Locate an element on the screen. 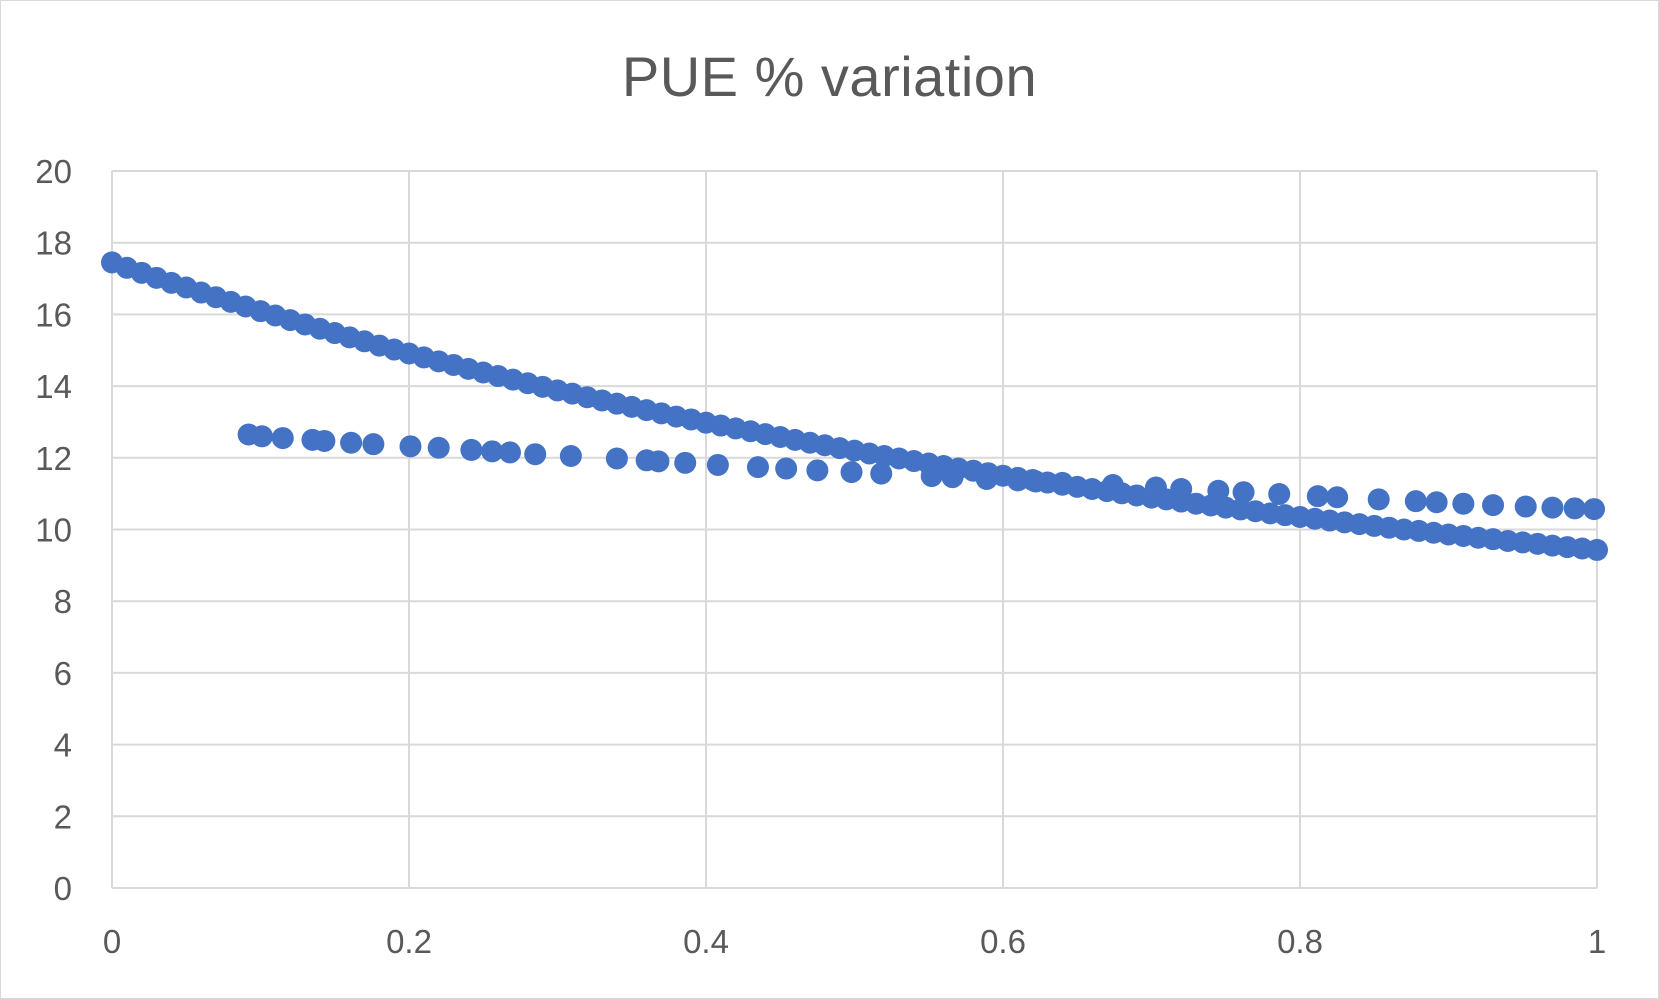  x-tick-label: 0 is located at coordinates (112, 941).